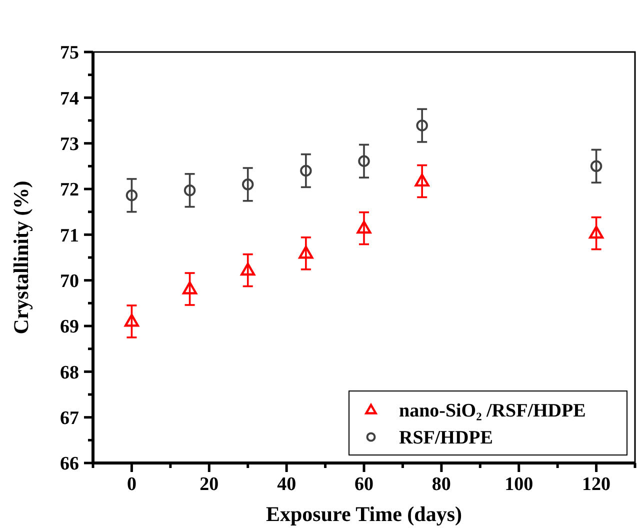 The height and width of the screenshot is (529, 638). What do you see at coordinates (21, 257) in the screenshot?
I see `y-axis-title: Crystallinity (%)` at bounding box center [21, 257].